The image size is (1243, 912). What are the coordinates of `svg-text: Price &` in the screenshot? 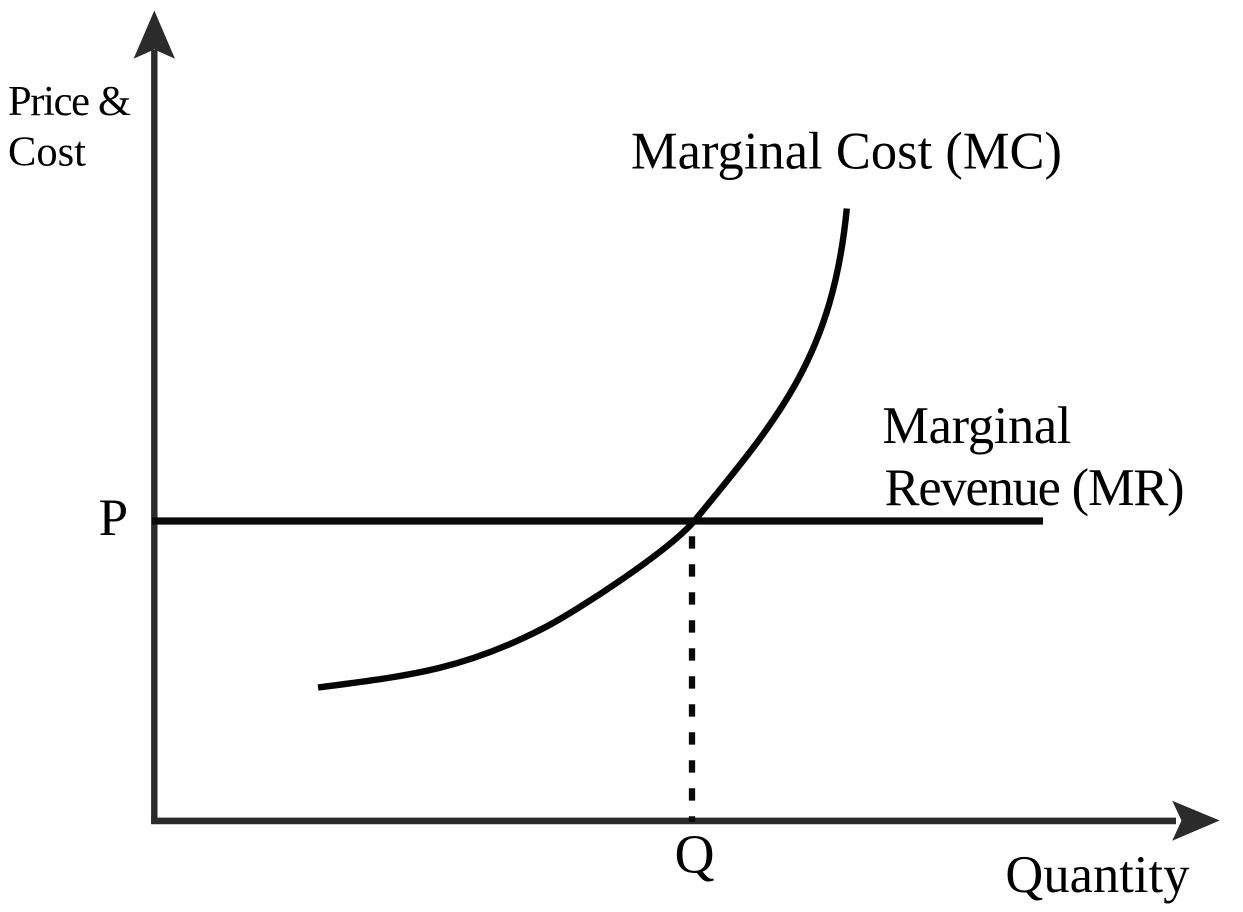 It's located at (69, 101).